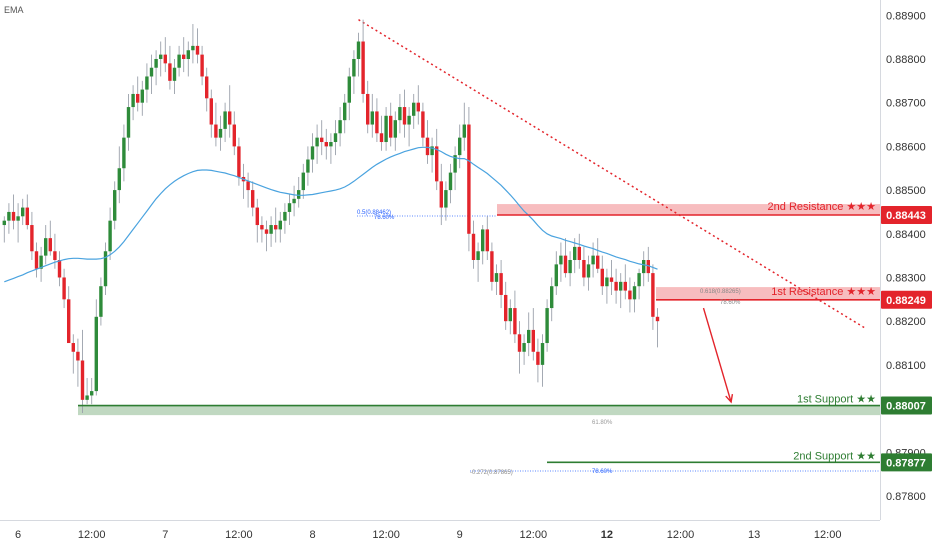 Image resolution: width=932 pixels, height=550 pixels. I want to click on indicator-label: EMA, so click(14, 10).